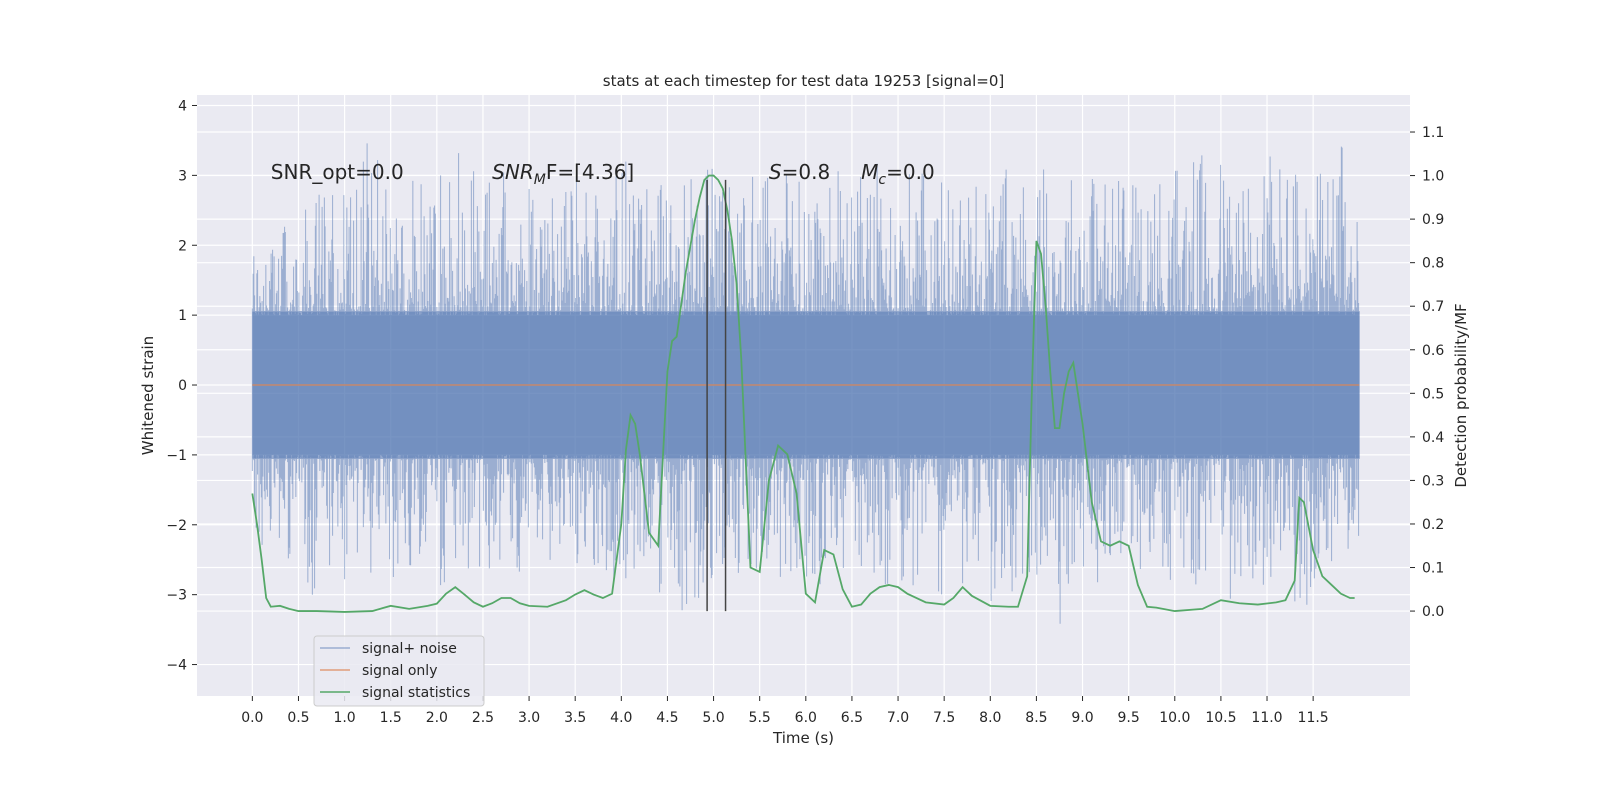  I want to click on x-tick-label: 9.0, so click(1082, 718).